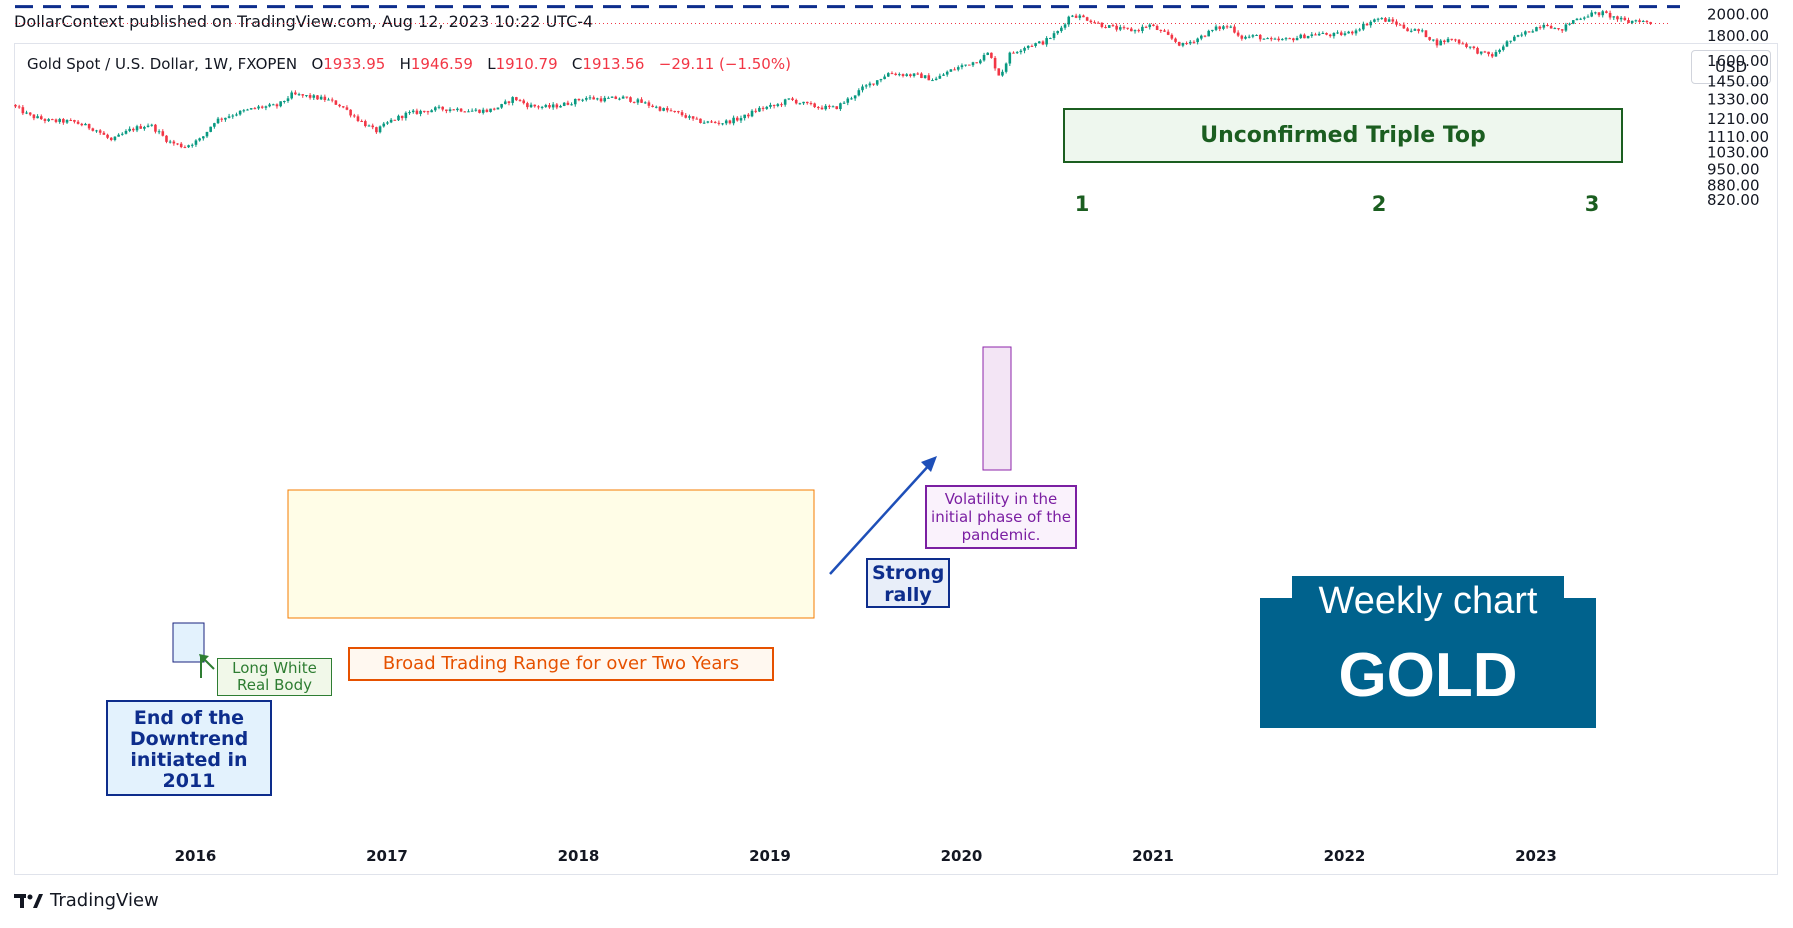  I want to click on x-tick-label: 2022, so click(1345, 856).